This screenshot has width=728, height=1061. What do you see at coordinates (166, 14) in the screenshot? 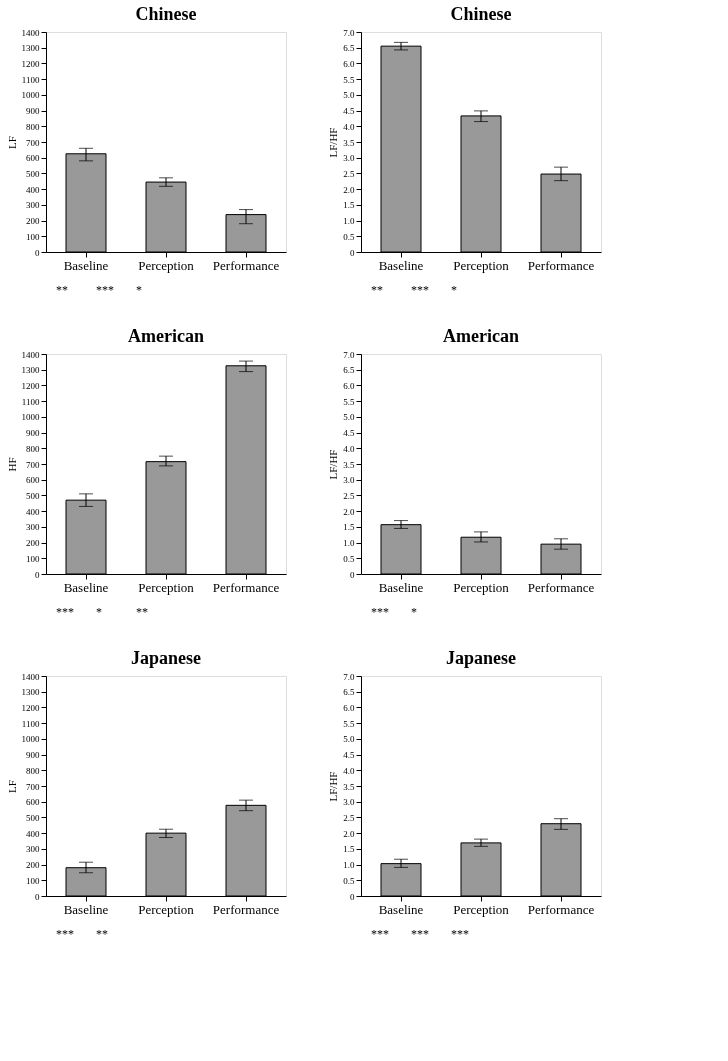
I see `chart-title: Chinese` at bounding box center [166, 14].